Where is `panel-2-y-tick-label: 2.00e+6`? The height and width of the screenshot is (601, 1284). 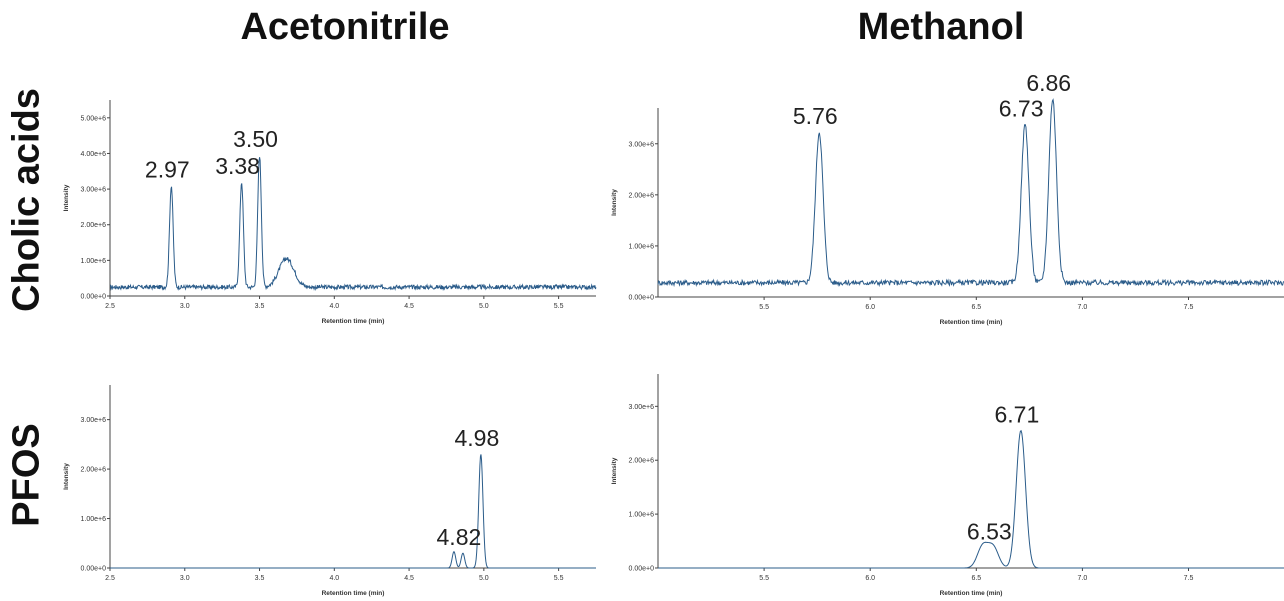 panel-2-y-tick-label: 2.00e+6 is located at coordinates (94, 470).